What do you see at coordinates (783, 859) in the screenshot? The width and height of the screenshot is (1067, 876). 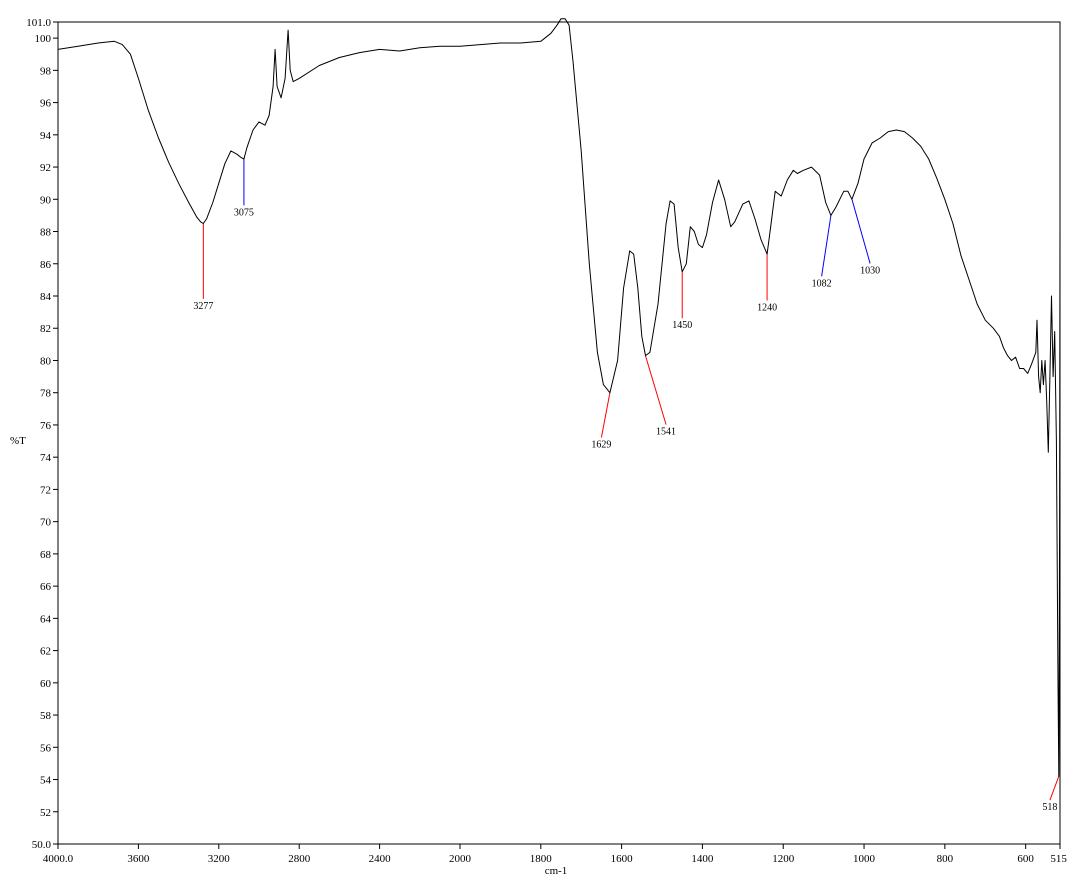 I see `x-tick-label: 1200` at bounding box center [783, 859].